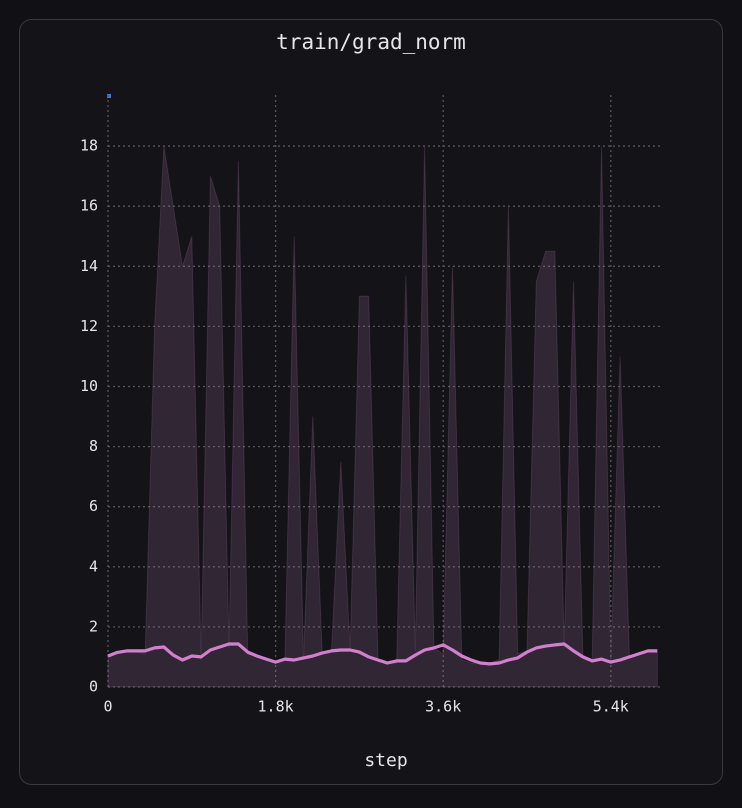 The image size is (742, 808). What do you see at coordinates (107, 707) in the screenshot?
I see `x-tick-label: 0` at bounding box center [107, 707].